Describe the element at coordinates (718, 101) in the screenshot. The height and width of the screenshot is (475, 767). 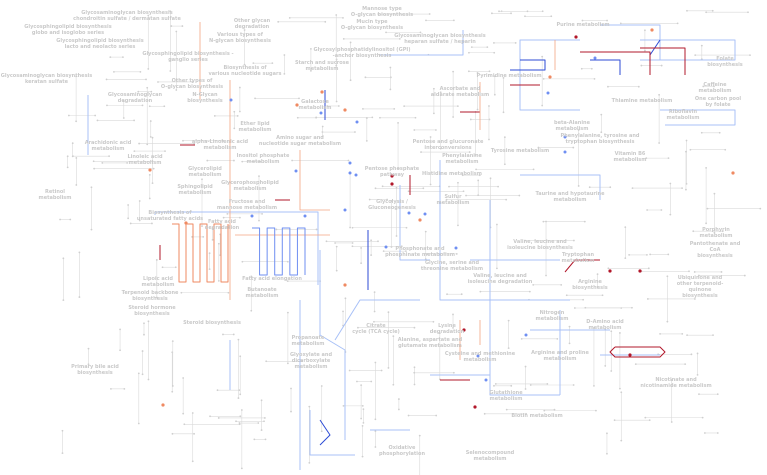
I see `pathway-label: One carbon pool by folate` at that location.